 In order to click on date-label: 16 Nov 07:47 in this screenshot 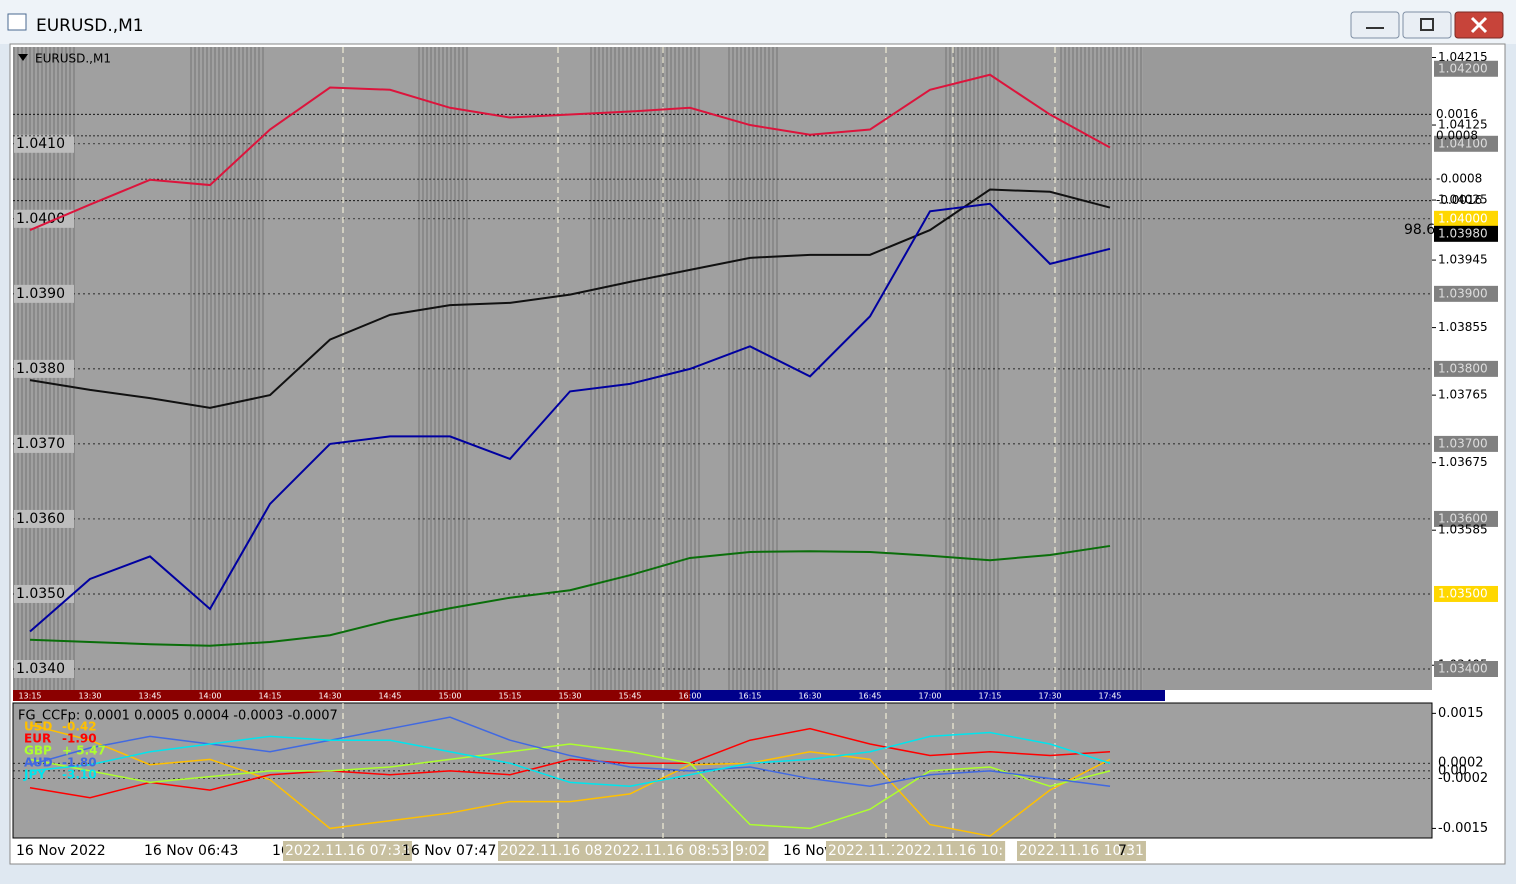, I will do `click(449, 851)`.